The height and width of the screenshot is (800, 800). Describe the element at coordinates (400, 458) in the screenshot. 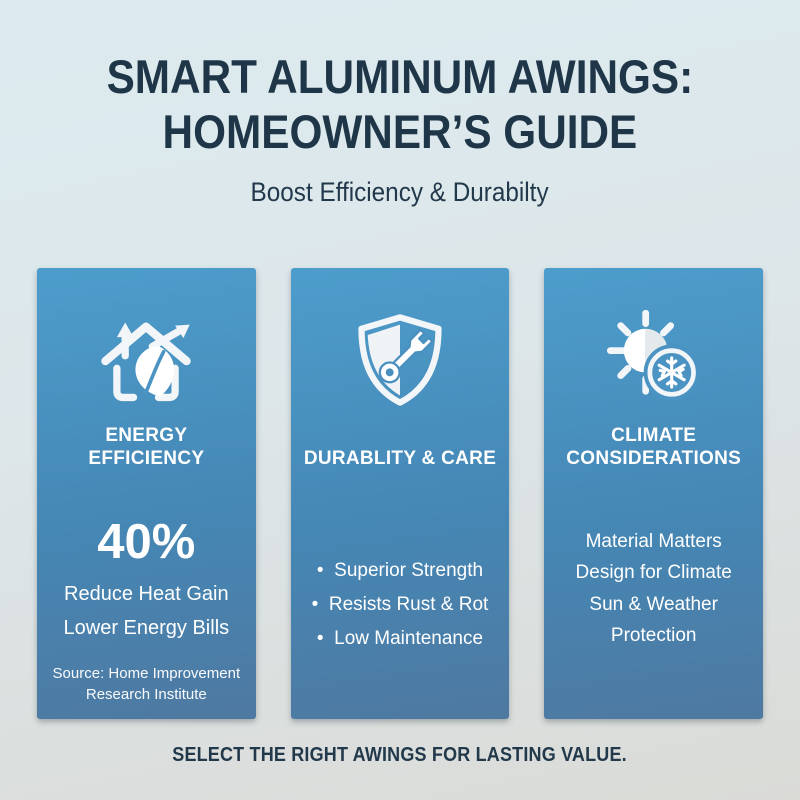

I see `card-title-durability: DURABLITY & CARE` at that location.